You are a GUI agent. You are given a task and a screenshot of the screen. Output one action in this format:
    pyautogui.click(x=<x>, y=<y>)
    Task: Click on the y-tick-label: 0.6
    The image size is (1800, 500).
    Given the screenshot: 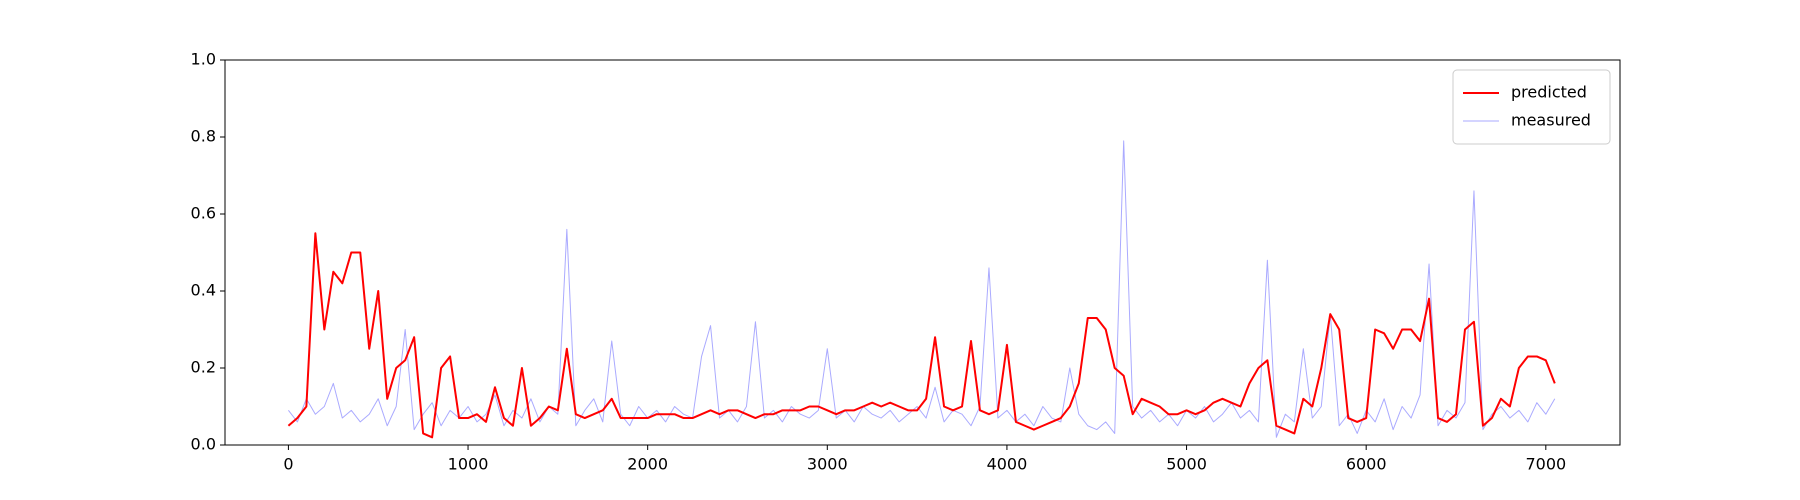 What is the action you would take?
    pyautogui.click(x=203, y=213)
    